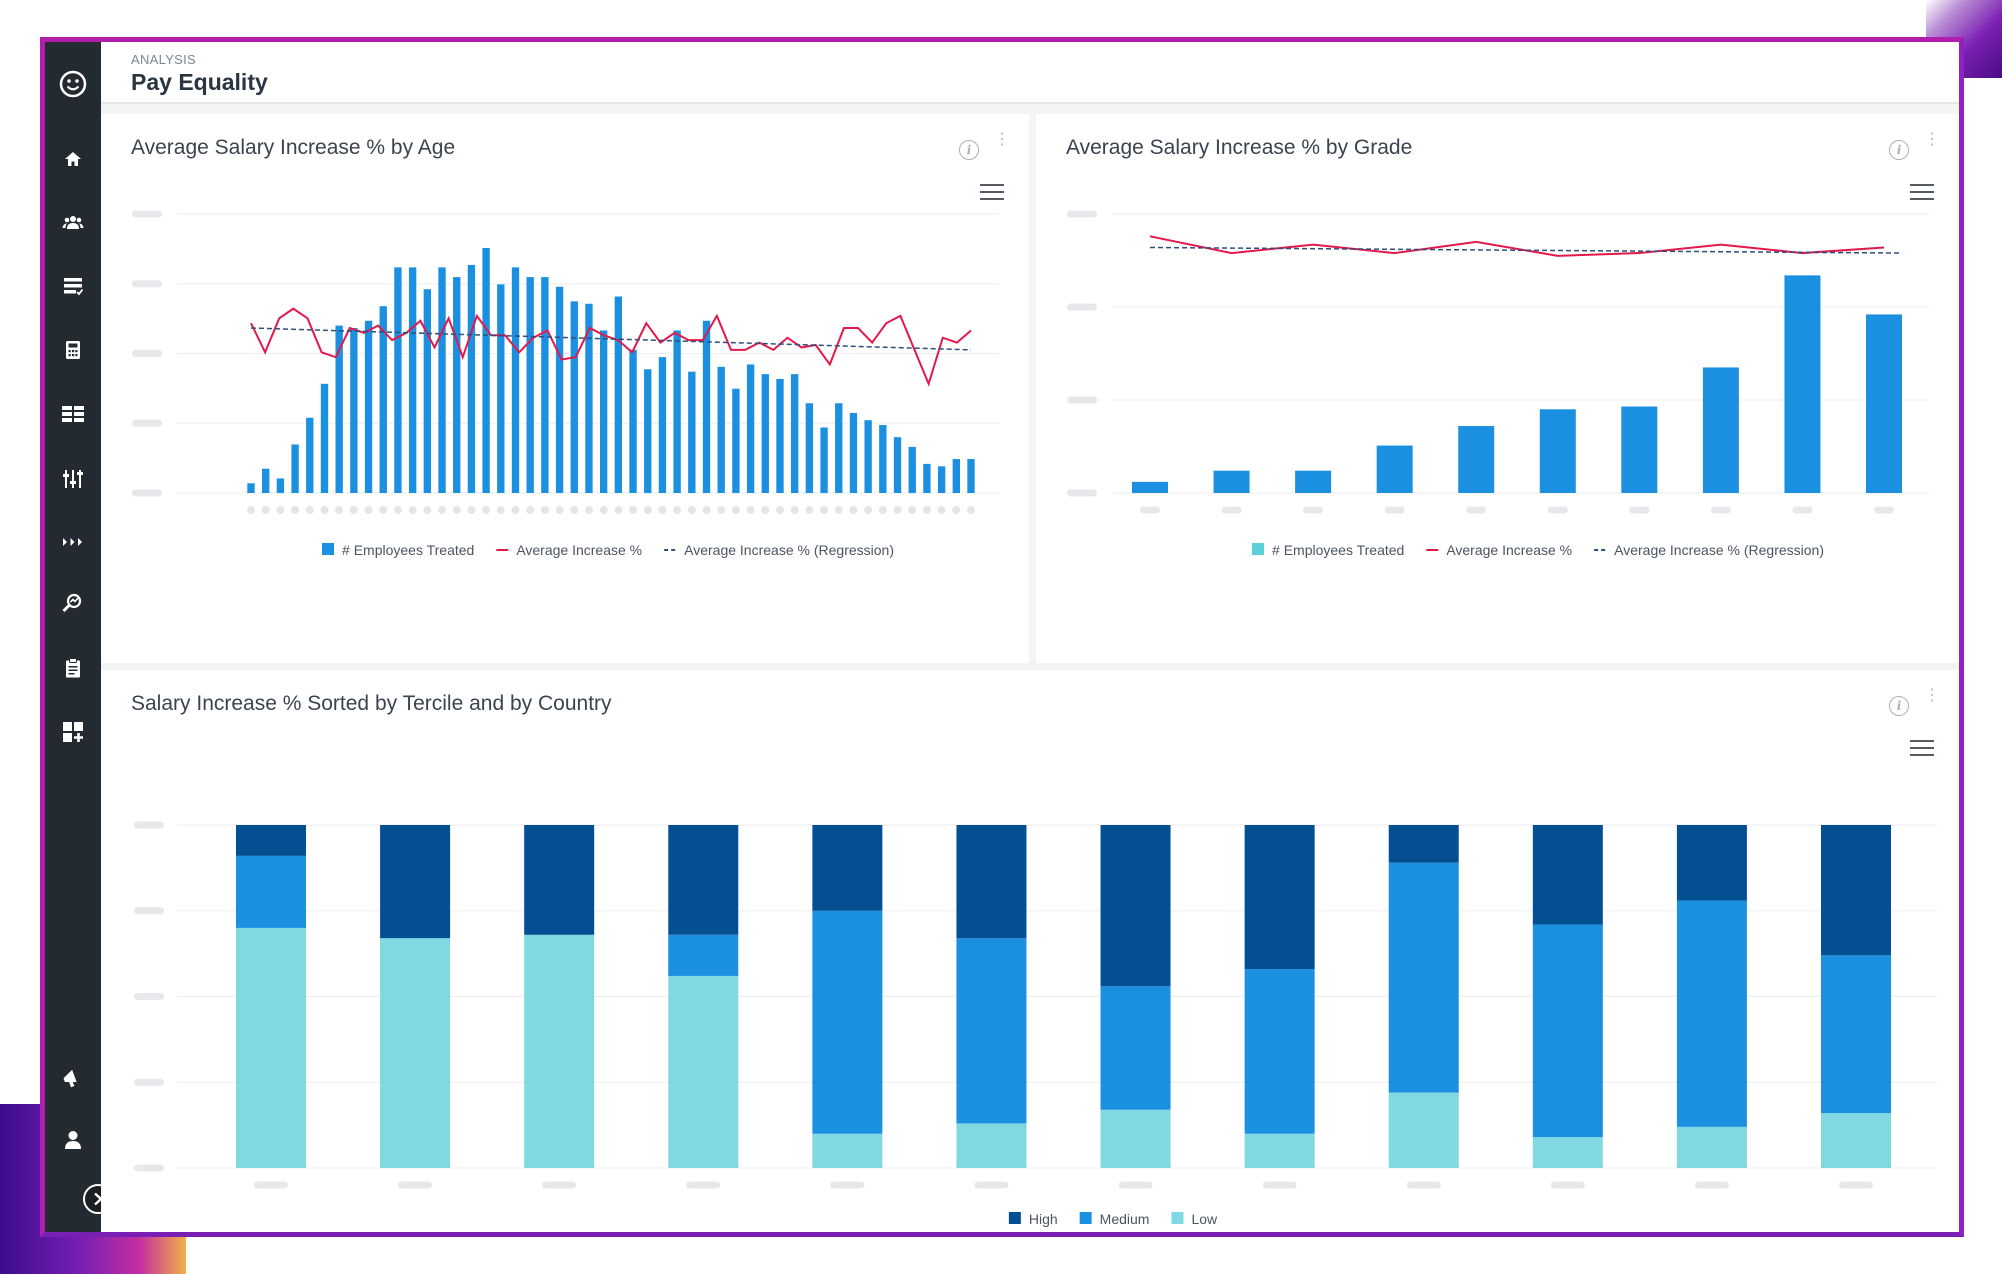 The width and height of the screenshot is (2002, 1274). I want to click on more-icon, so click(73, 542).